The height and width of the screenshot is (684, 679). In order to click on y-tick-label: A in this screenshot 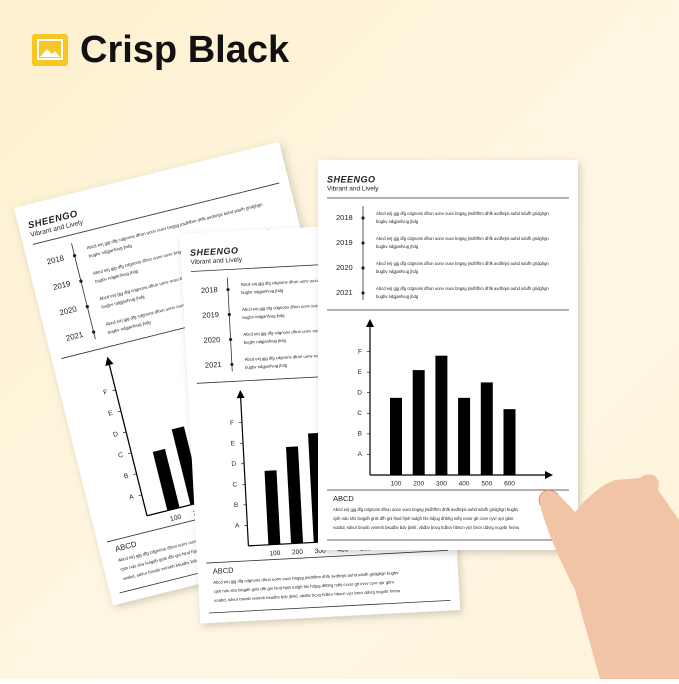, I will do `click(360, 454)`.